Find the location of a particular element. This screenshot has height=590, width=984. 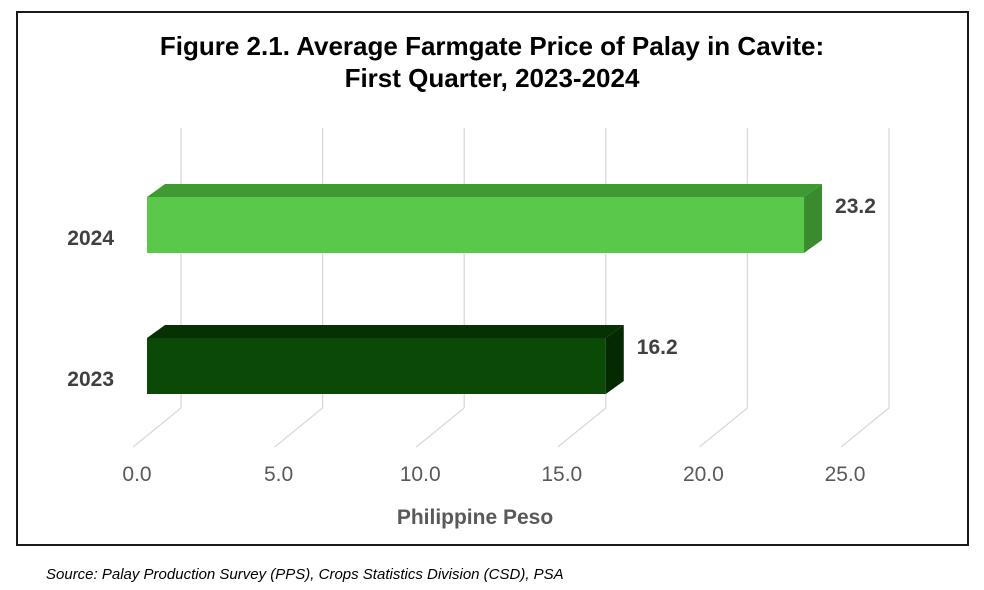

category-label-2024: 2024 is located at coordinates (90, 238).